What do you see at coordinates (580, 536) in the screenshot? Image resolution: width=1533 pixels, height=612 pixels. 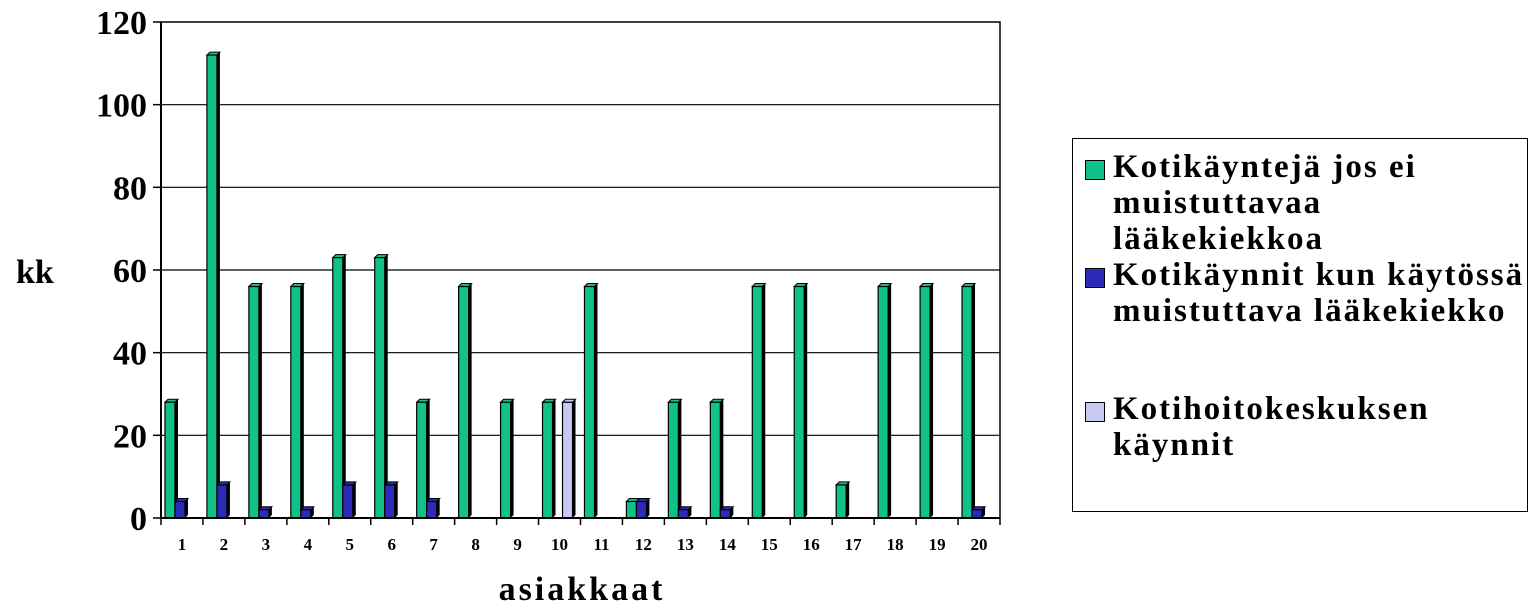 I see `x-axis-ticks: 1 2 3 4 5 6 7 8 9 10 11 12 13 14 15 16 17 18 19 20` at bounding box center [580, 536].